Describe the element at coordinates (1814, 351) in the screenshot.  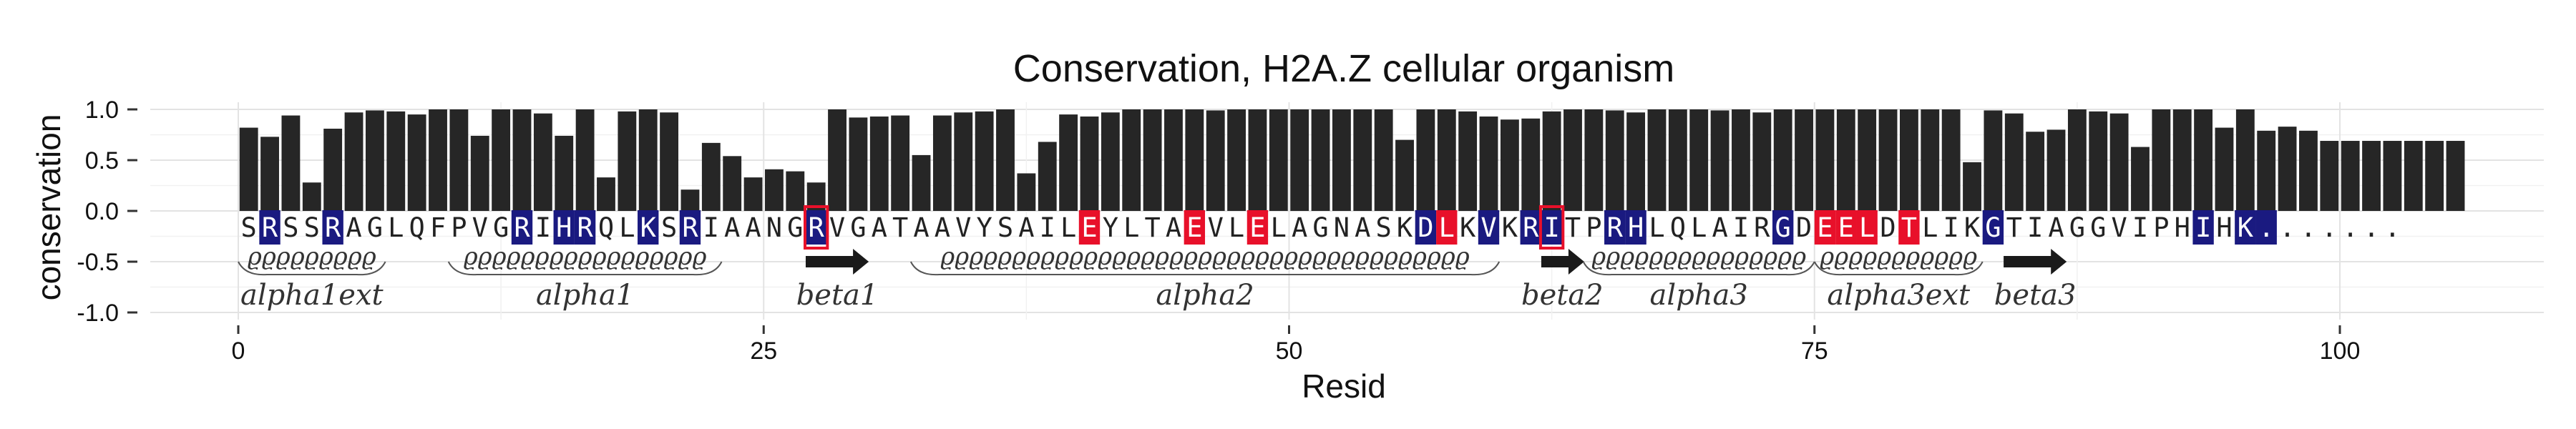
I see `x-tick-label: 75` at that location.